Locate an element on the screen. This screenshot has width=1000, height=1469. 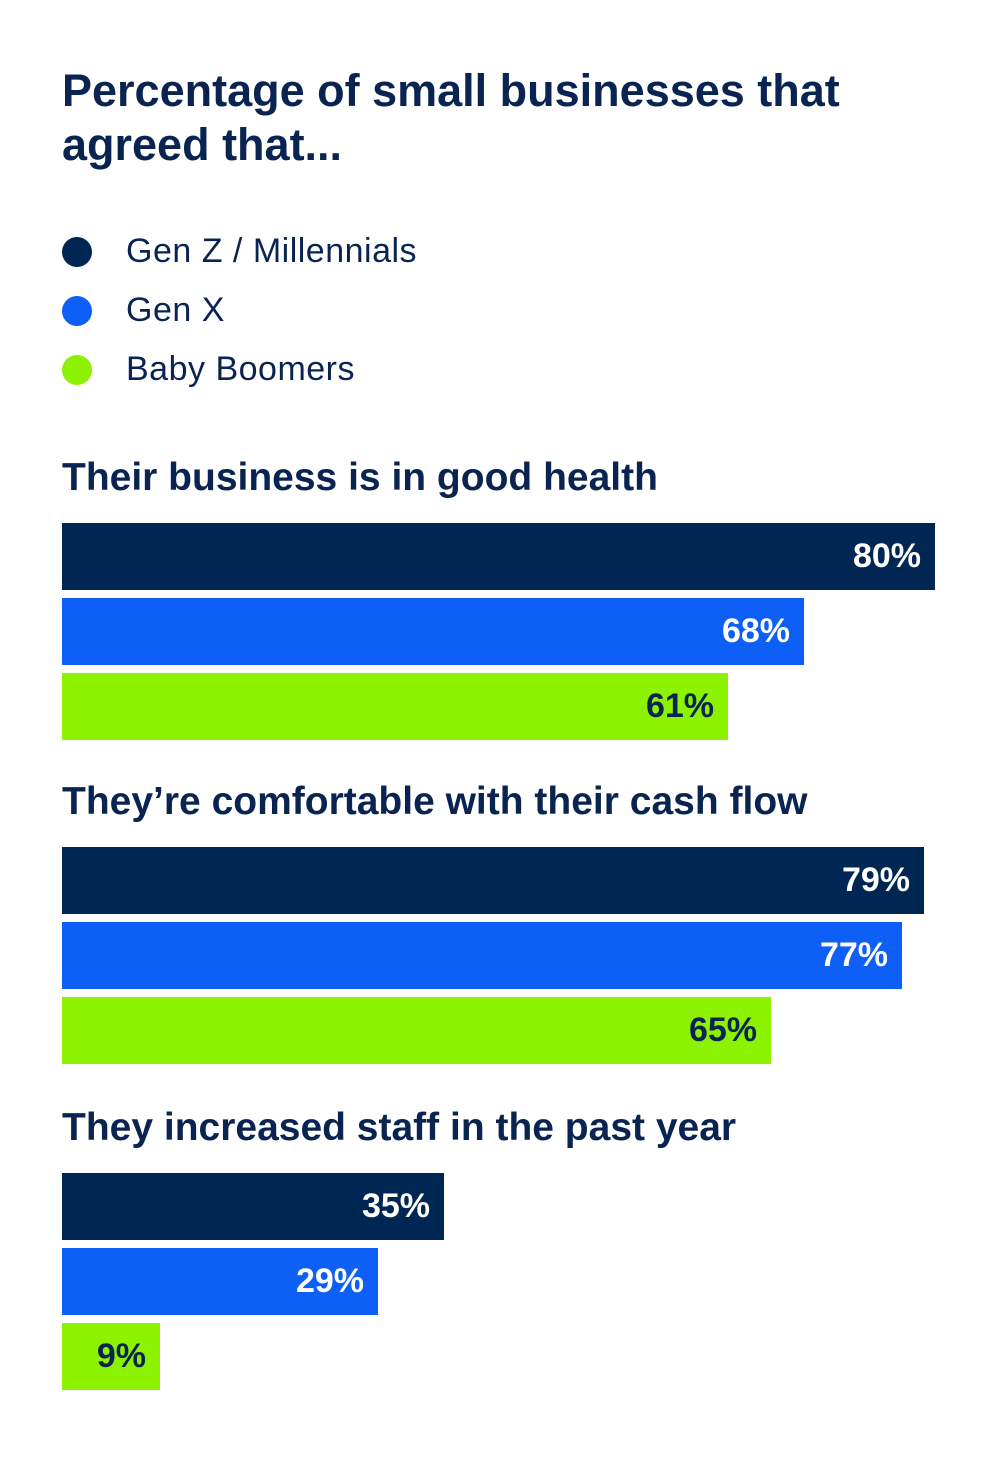
group-heading-3: They increased staff in the past year is located at coordinates (399, 1127).